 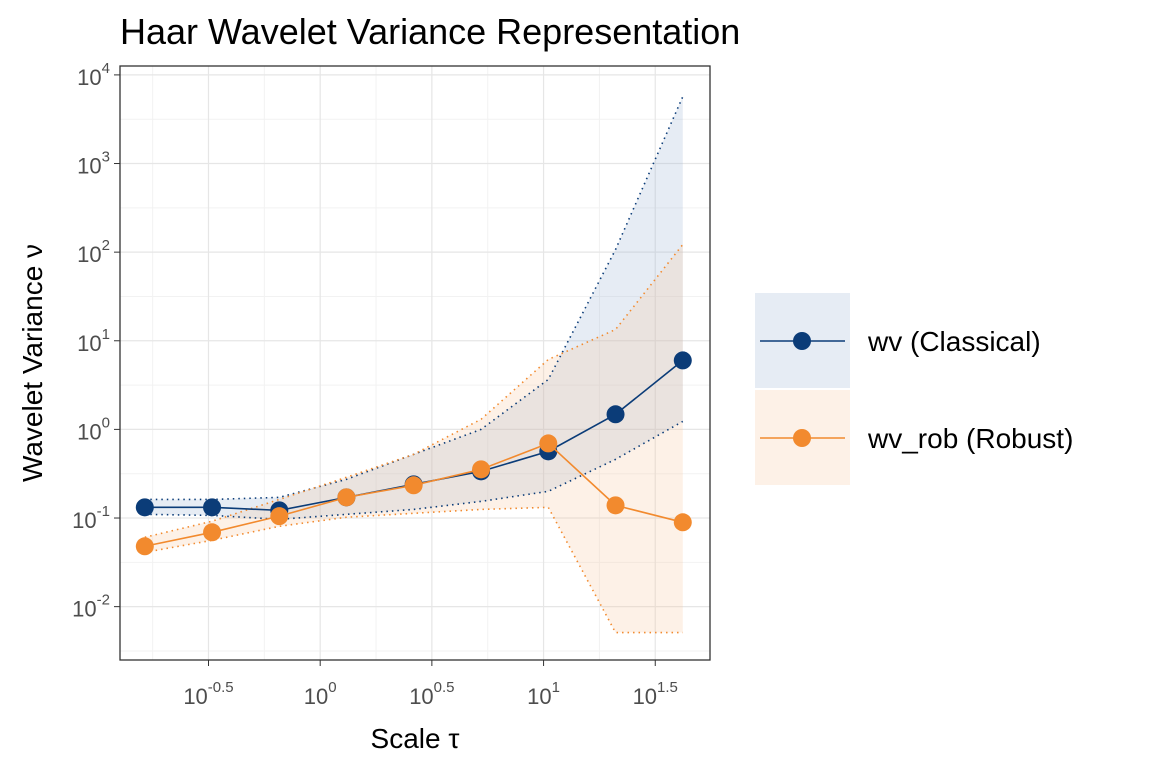 What do you see at coordinates (954, 341) in the screenshot?
I see `legend-label: wv (Classical)` at bounding box center [954, 341].